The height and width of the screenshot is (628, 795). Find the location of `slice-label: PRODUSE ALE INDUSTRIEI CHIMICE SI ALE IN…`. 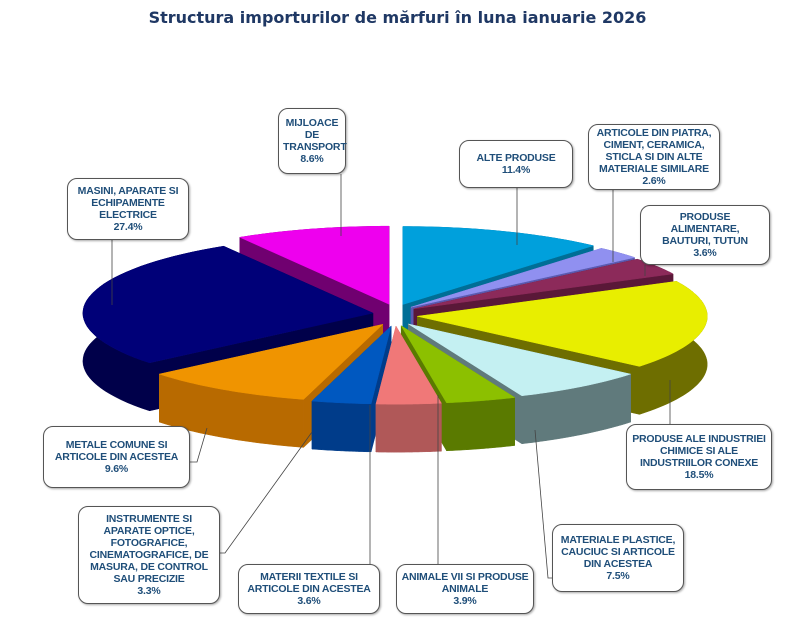

slice-label: PRODUSE ALE INDUSTRIEI CHIMICE SI ALE IN… is located at coordinates (699, 451).